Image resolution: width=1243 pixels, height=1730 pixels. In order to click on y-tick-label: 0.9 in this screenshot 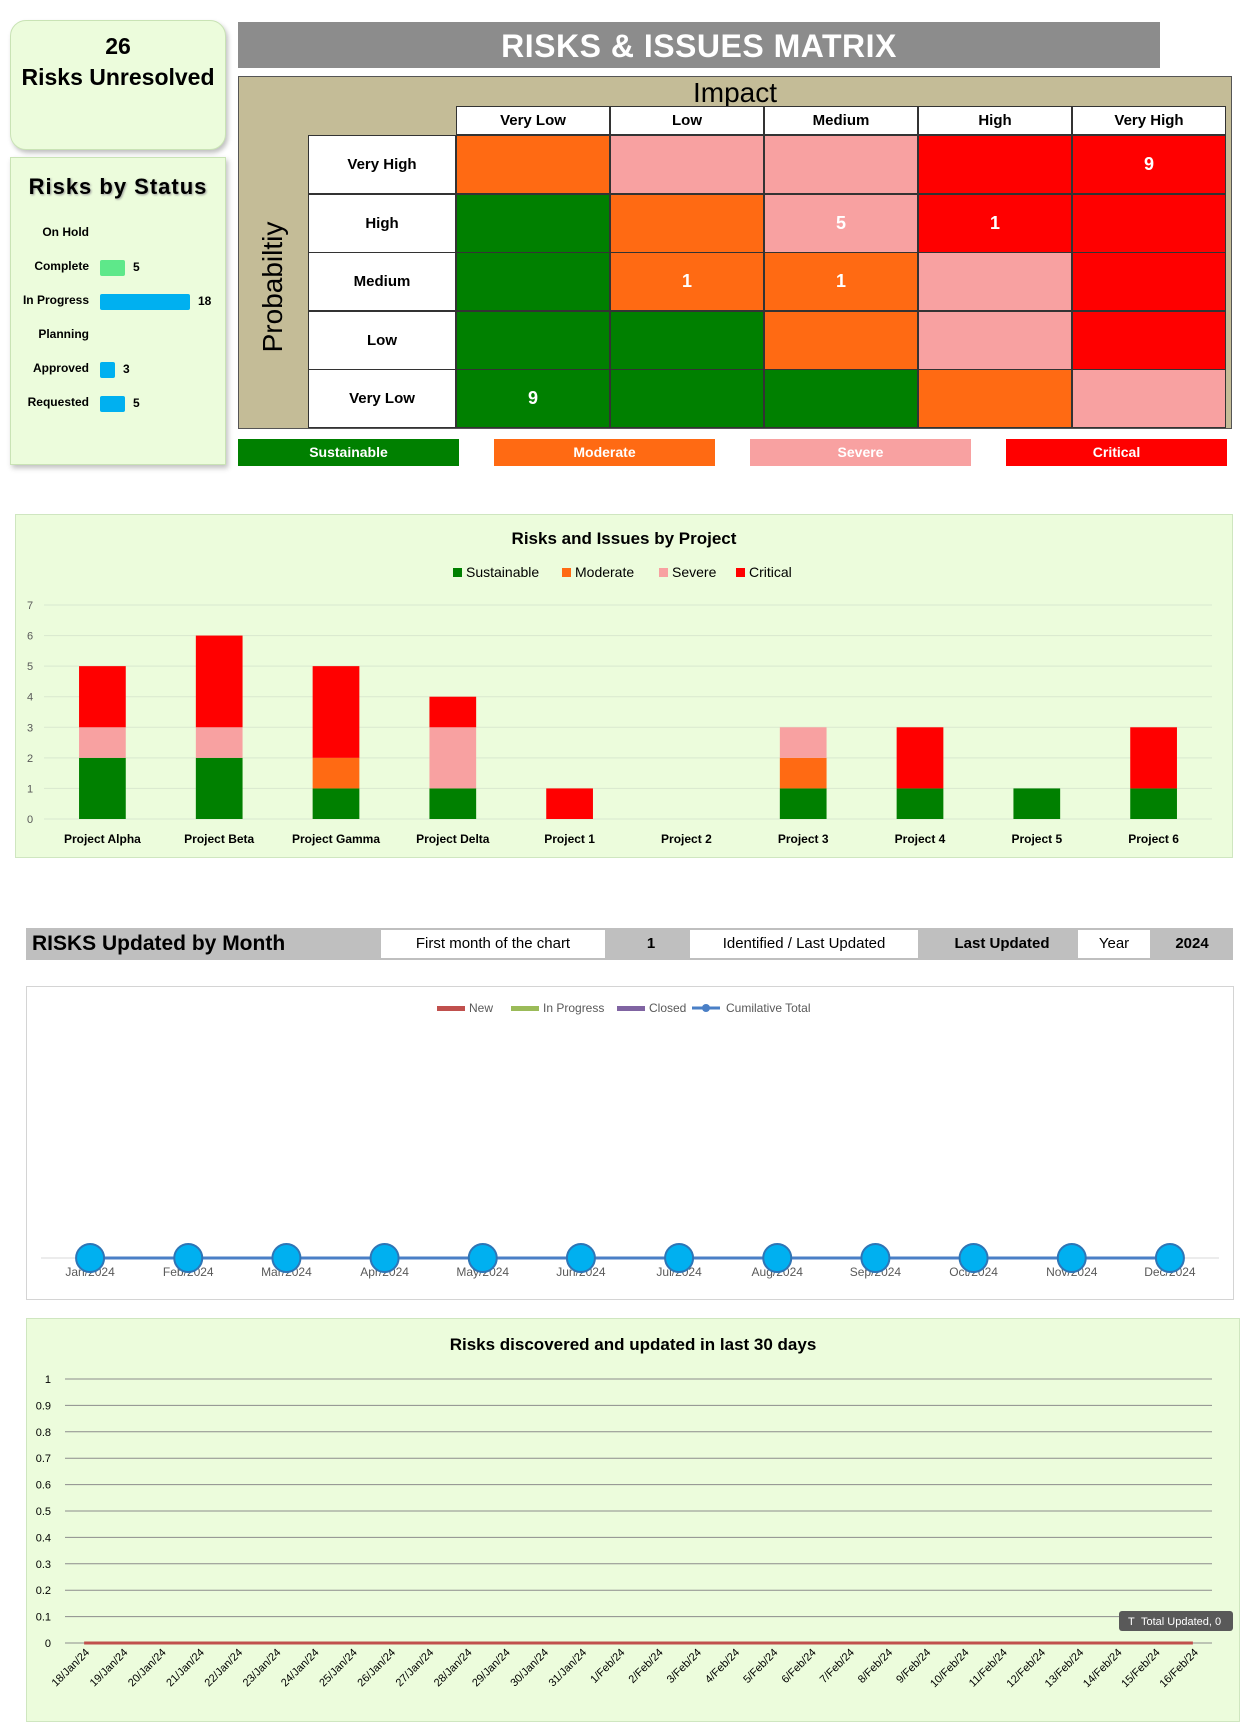, I will do `click(43, 1406)`.